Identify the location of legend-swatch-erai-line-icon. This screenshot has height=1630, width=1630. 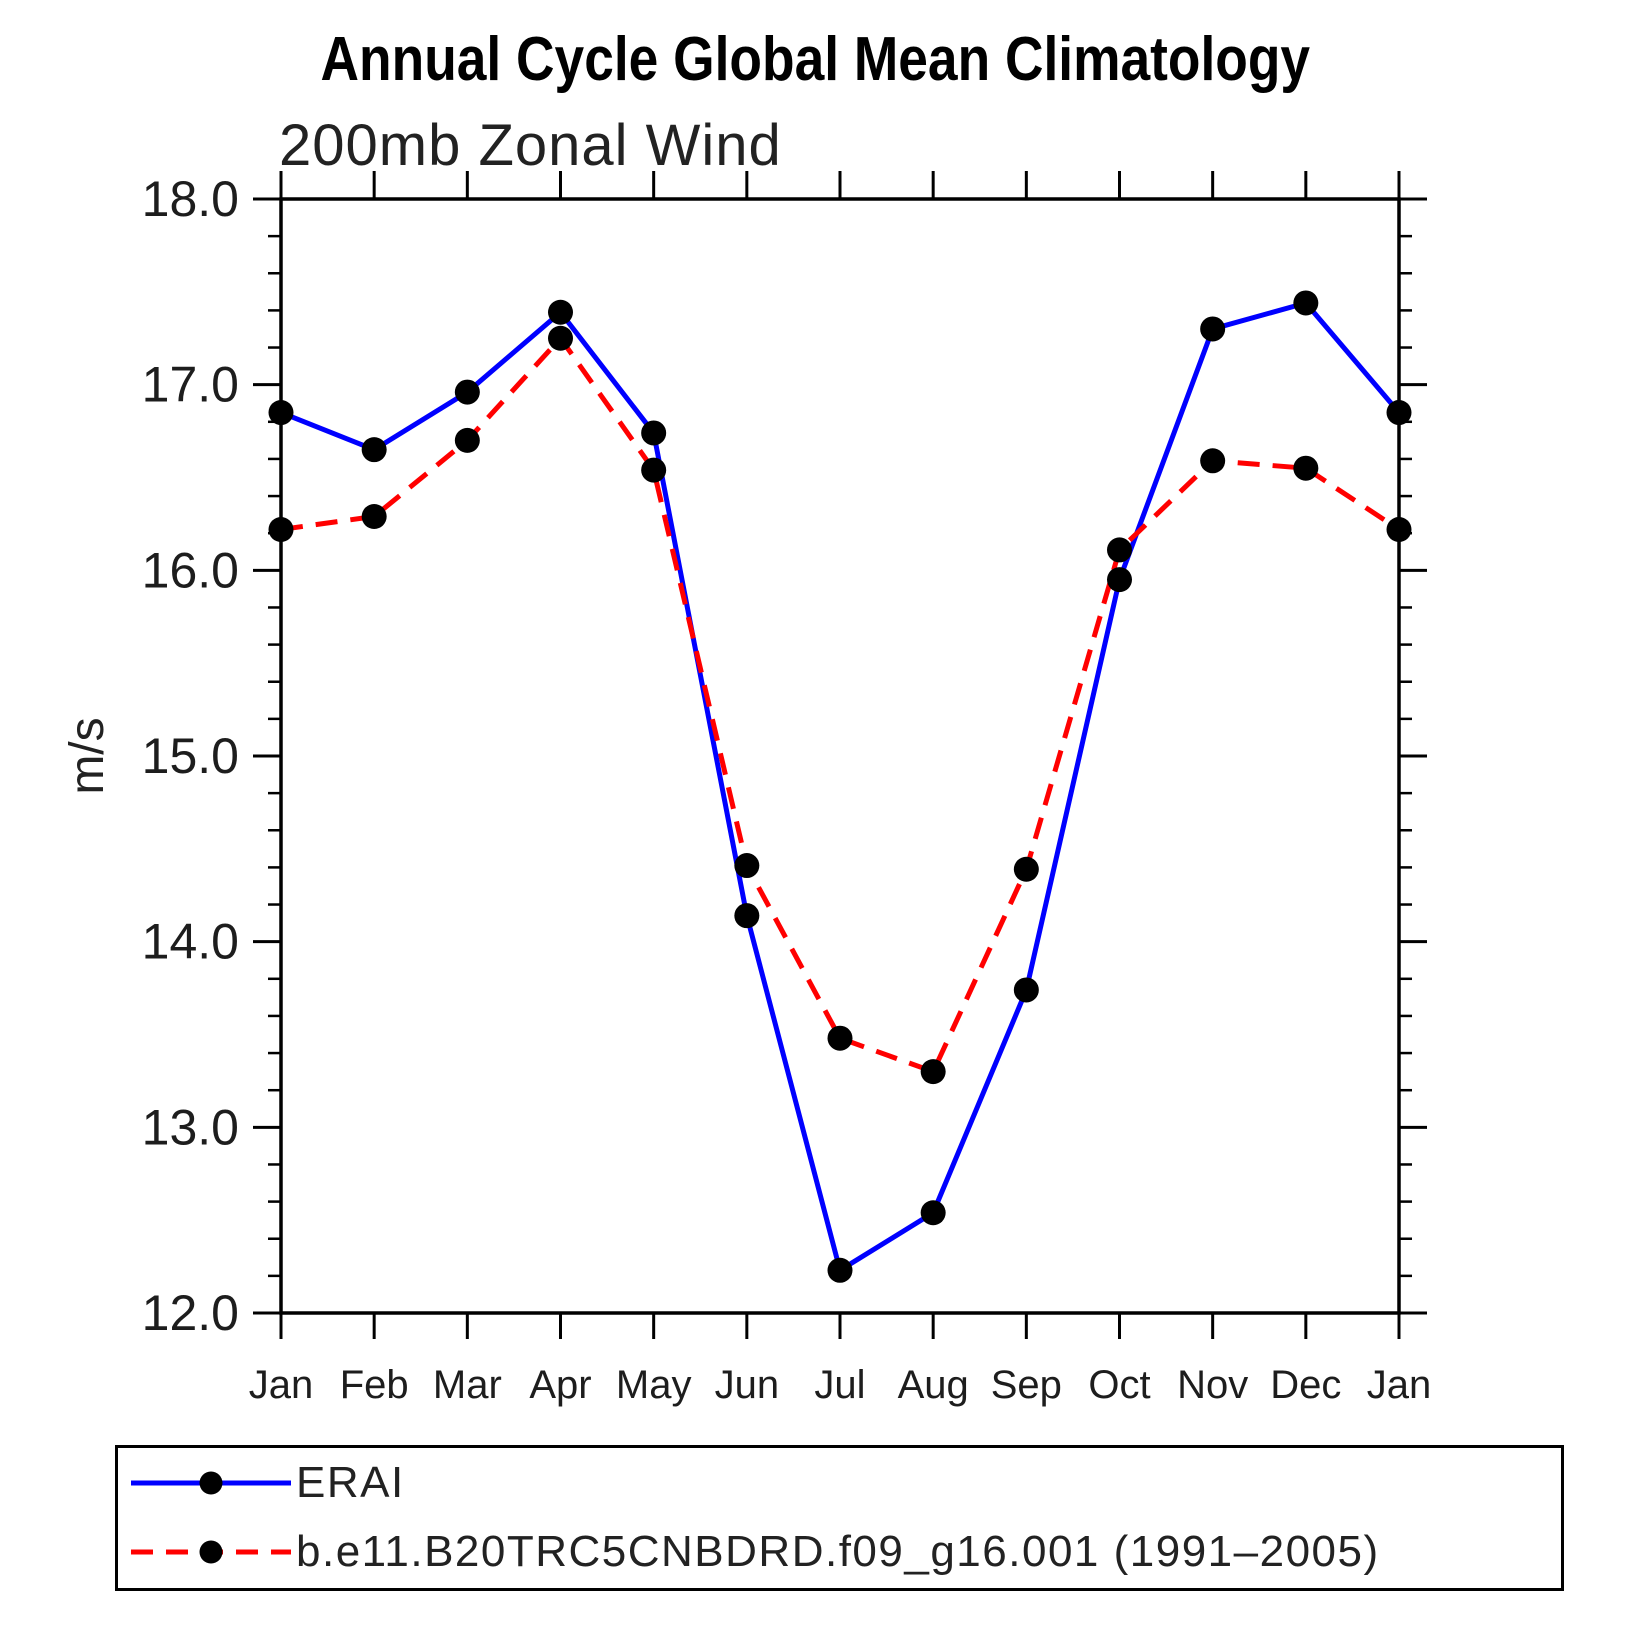
(211, 1483).